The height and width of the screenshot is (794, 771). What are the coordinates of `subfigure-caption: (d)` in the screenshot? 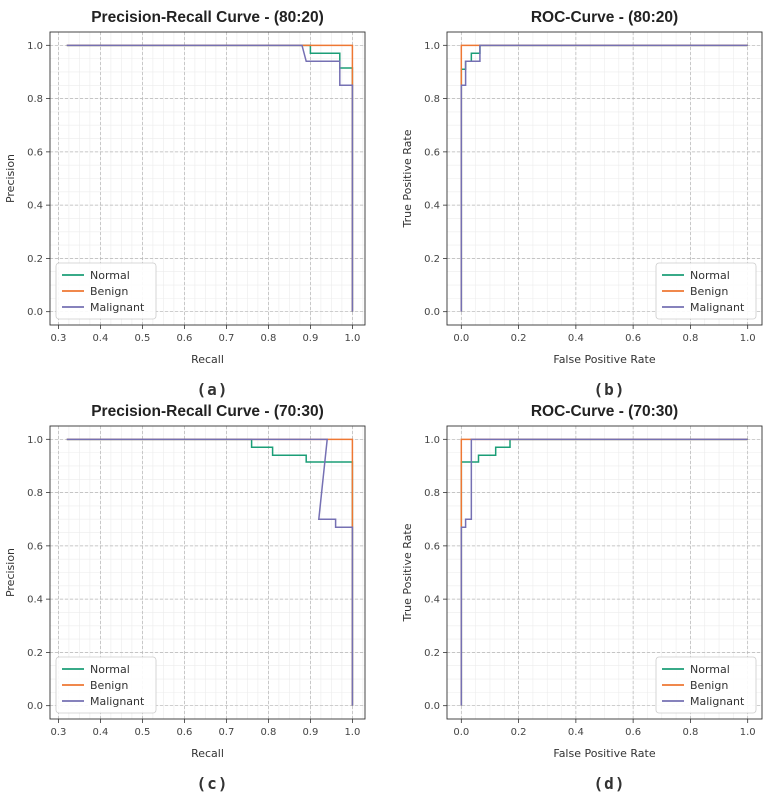 It's located at (610, 783).